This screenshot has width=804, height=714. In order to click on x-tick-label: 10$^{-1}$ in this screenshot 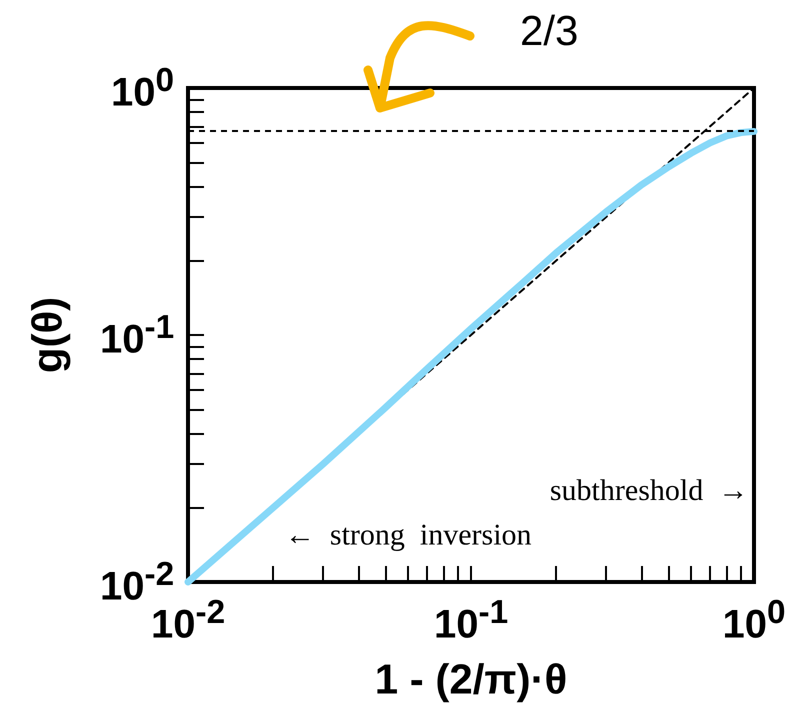, I will do `click(471, 620)`.